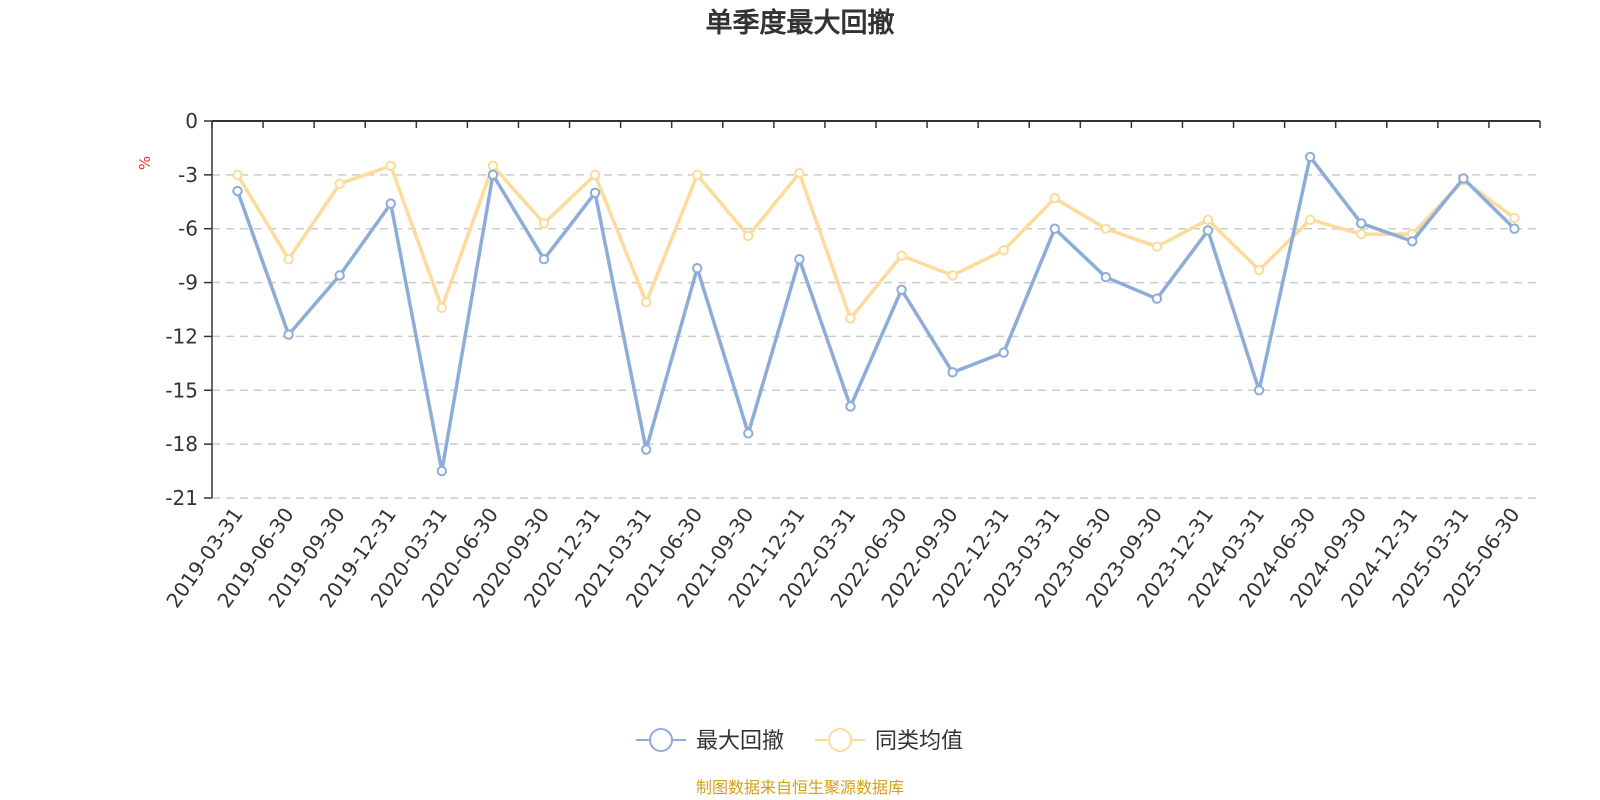  I want to click on y-tick-label: -18, so click(181, 444).